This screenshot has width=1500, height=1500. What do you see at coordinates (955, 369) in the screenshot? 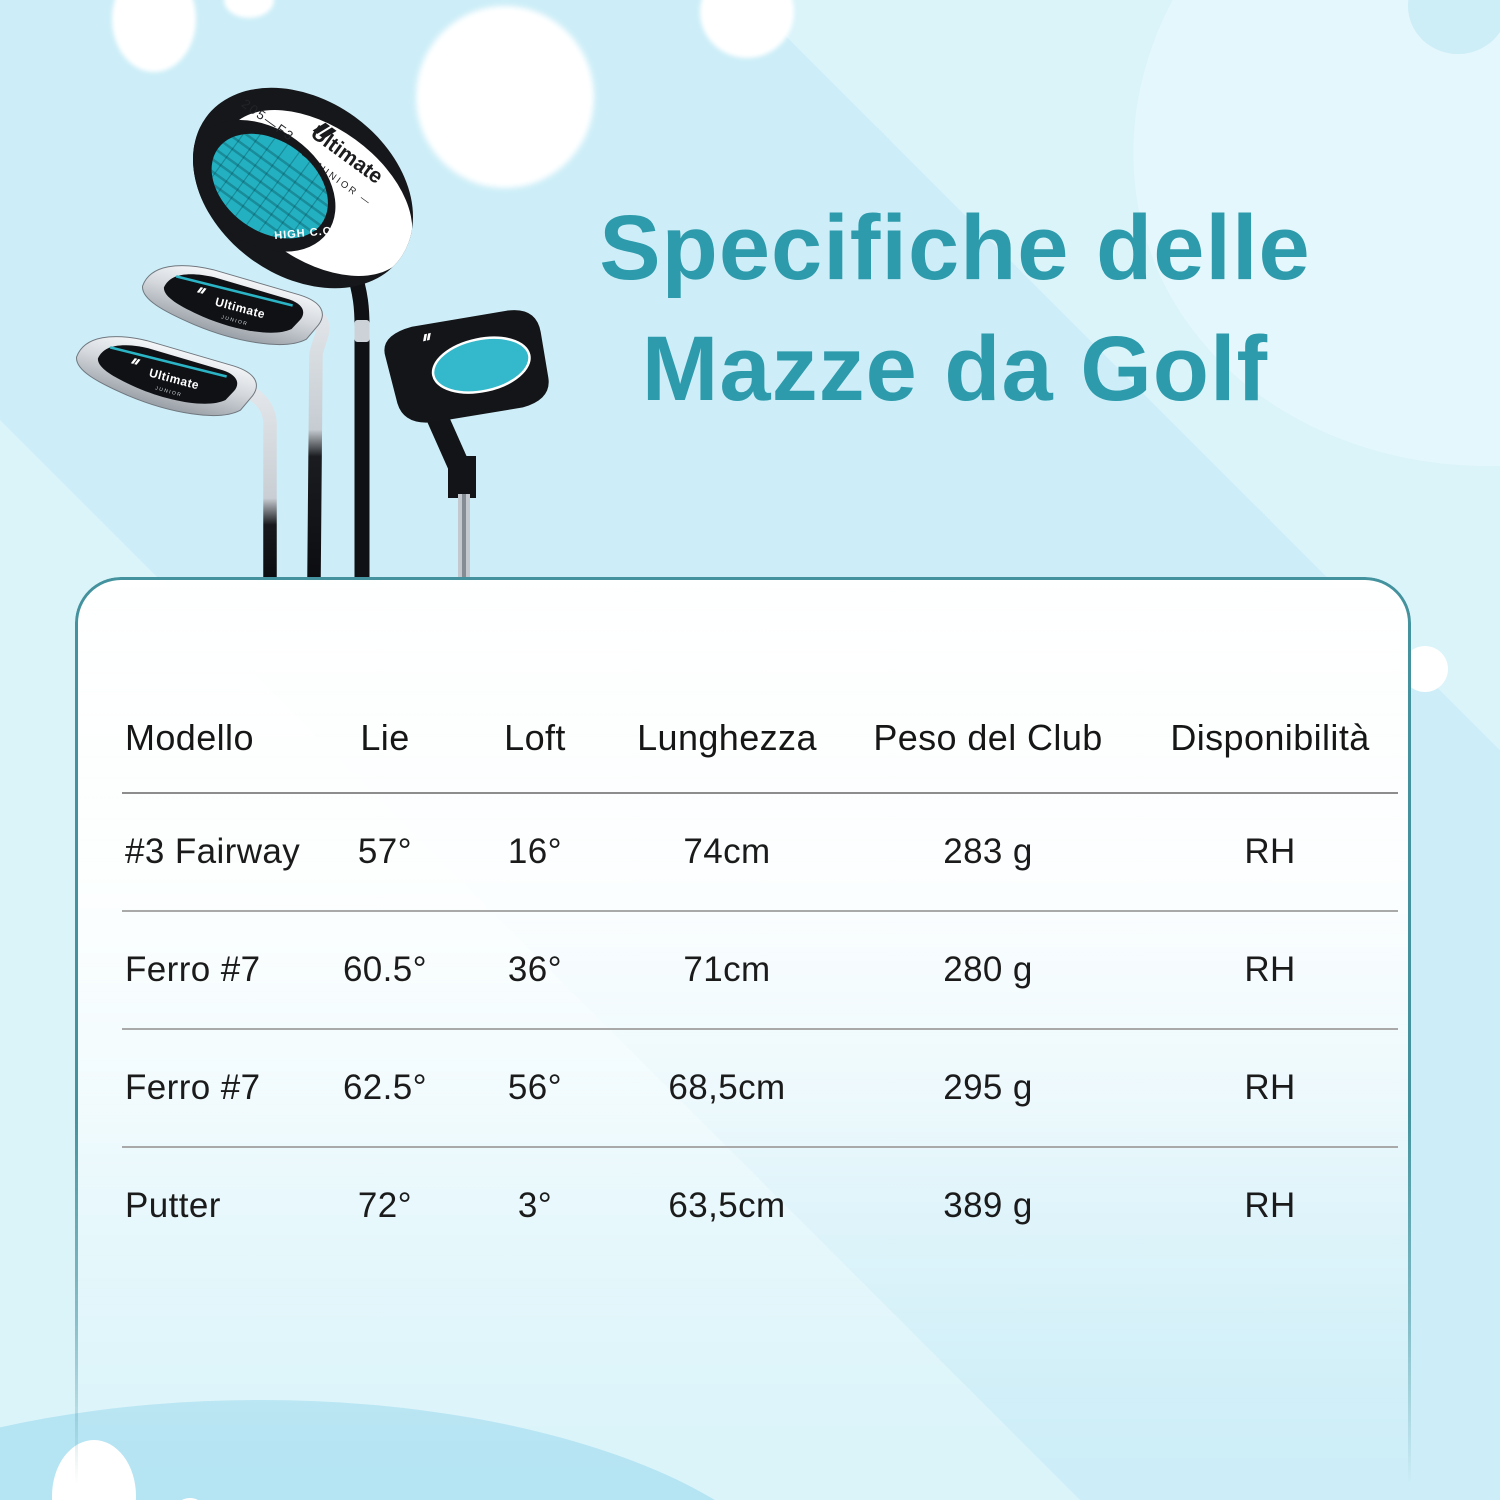
I see `page-title-line2: Mazze da Golf` at bounding box center [955, 369].